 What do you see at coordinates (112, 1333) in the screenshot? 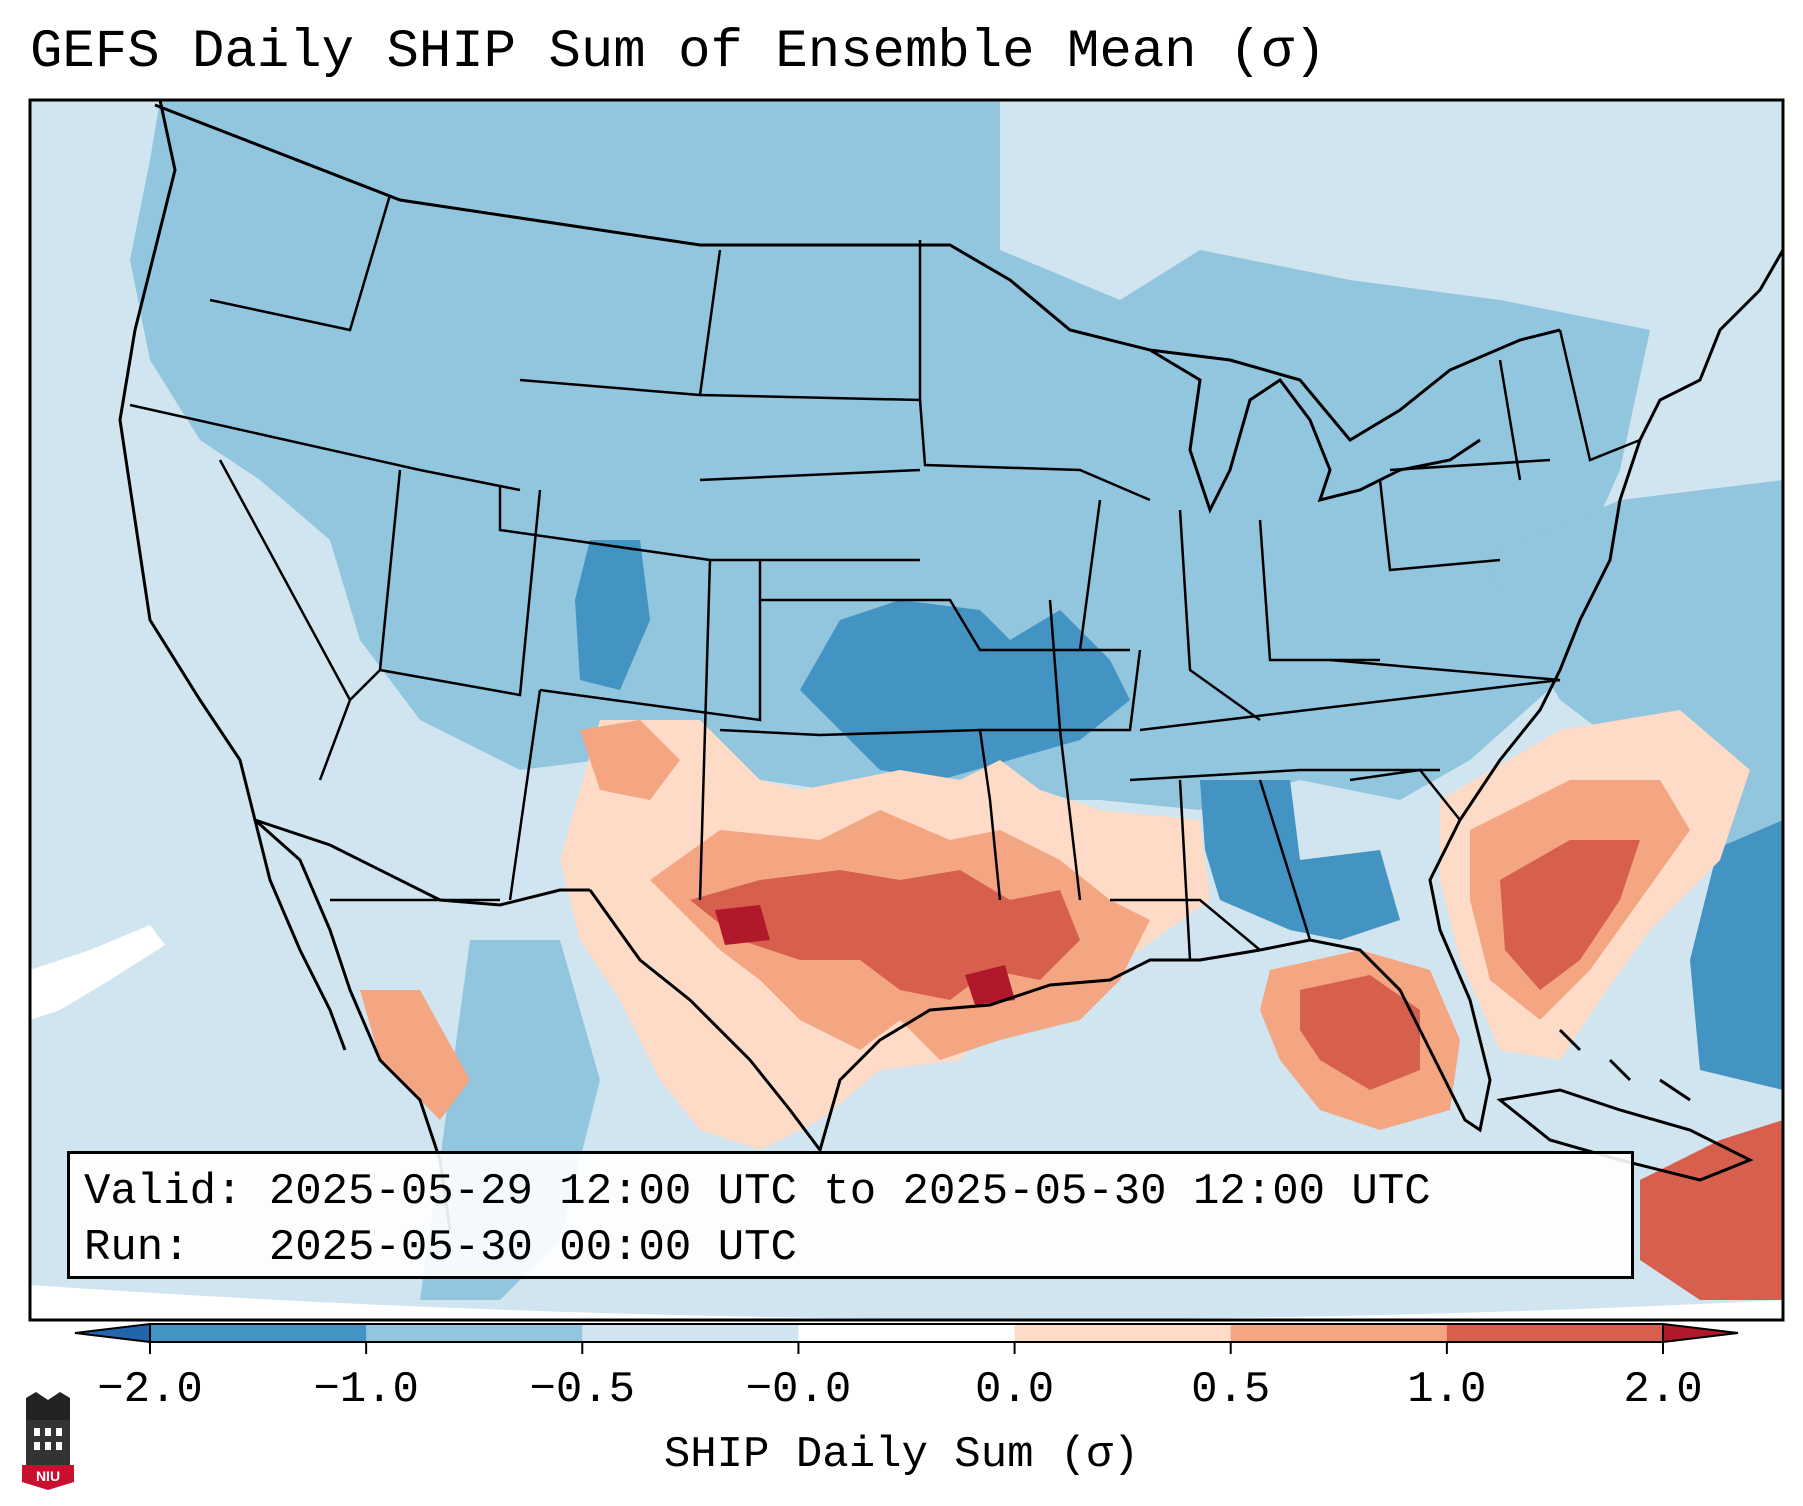
I see `colorbar-under-triangle` at bounding box center [112, 1333].